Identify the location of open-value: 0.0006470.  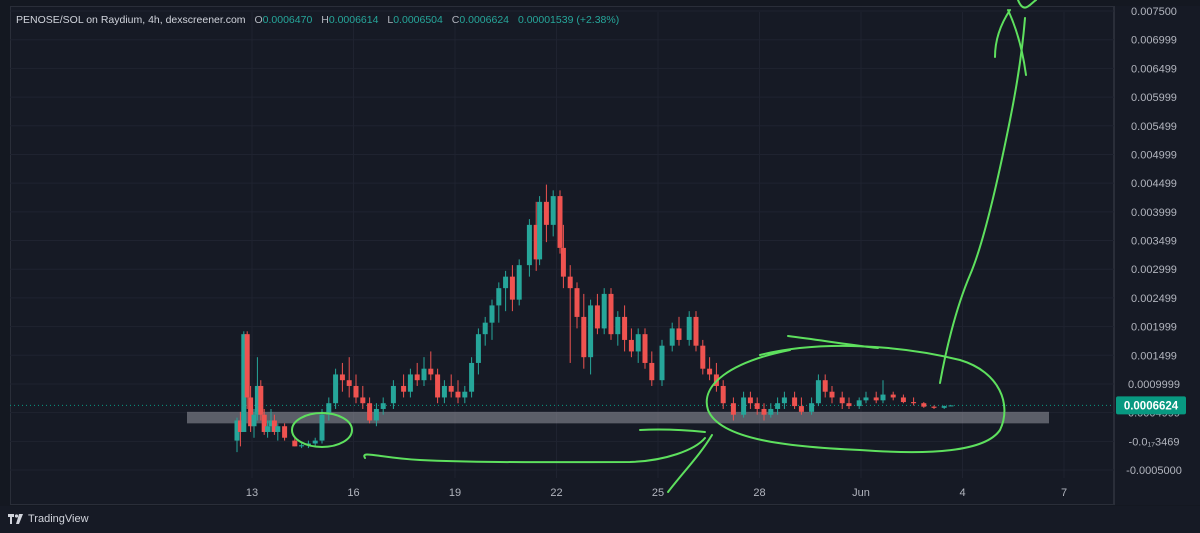
(287, 20).